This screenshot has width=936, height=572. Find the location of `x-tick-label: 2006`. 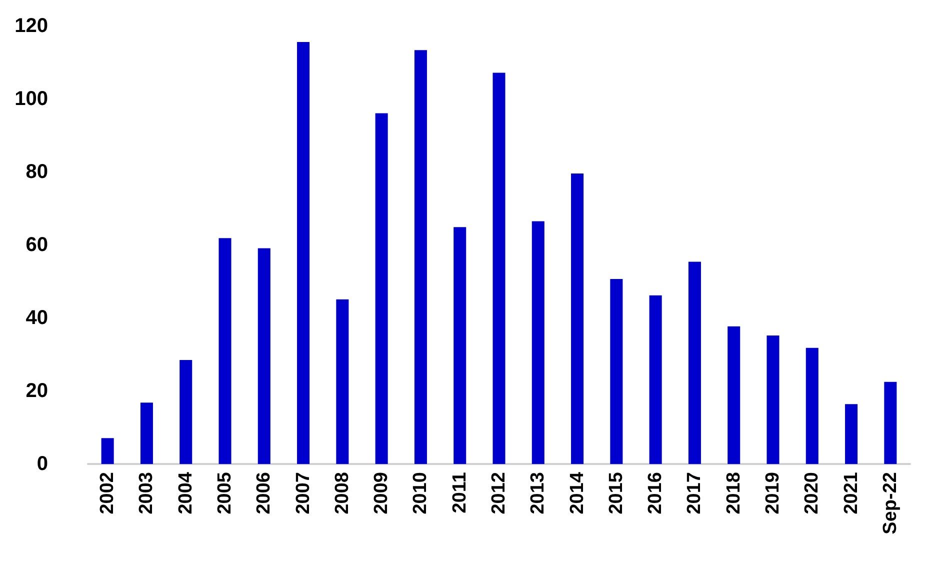

x-tick-label: 2006 is located at coordinates (264, 493).